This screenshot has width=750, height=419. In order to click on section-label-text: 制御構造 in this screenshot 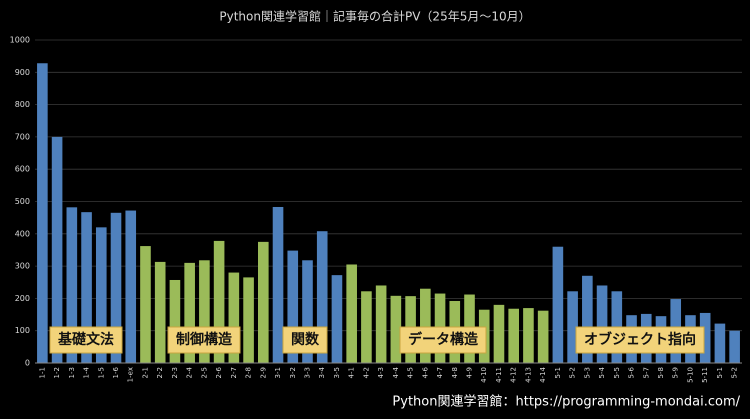, I will do `click(204, 339)`.